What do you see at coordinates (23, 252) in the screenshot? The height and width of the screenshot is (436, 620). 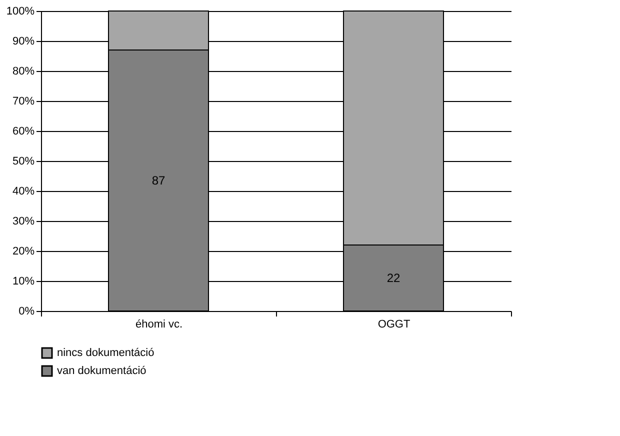 I see `y-tick-label: 20%` at bounding box center [23, 252].